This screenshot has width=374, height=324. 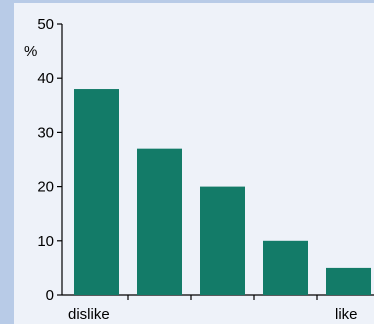 What do you see at coordinates (45, 24) in the screenshot?
I see `y-tick-label: 50` at bounding box center [45, 24].